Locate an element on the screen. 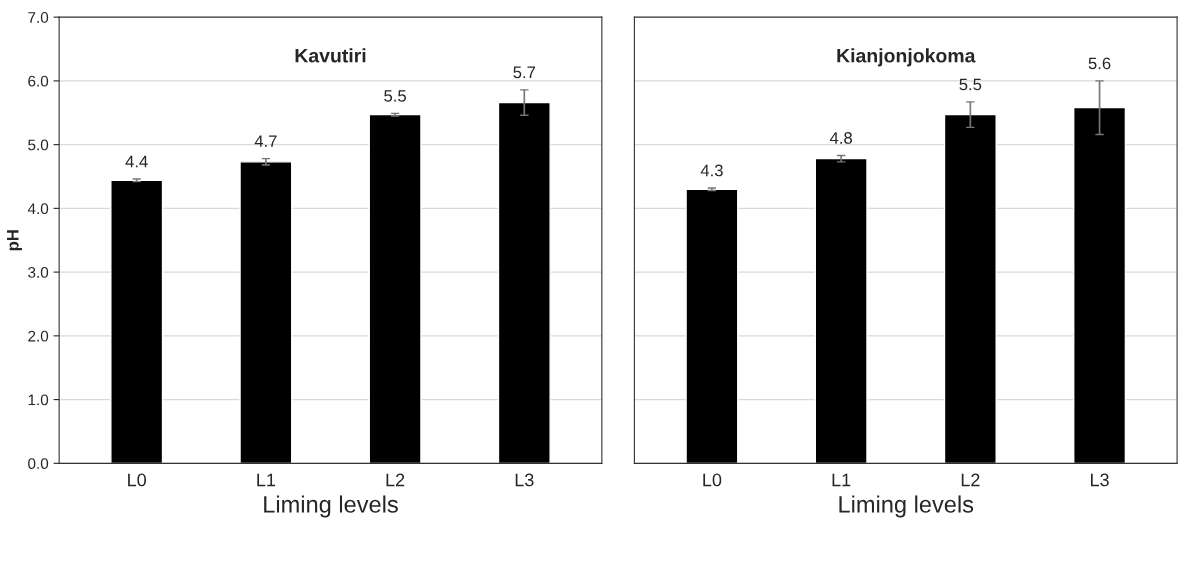 The height and width of the screenshot is (572, 1183). y-tick-label: 7.0 is located at coordinates (38, 17).